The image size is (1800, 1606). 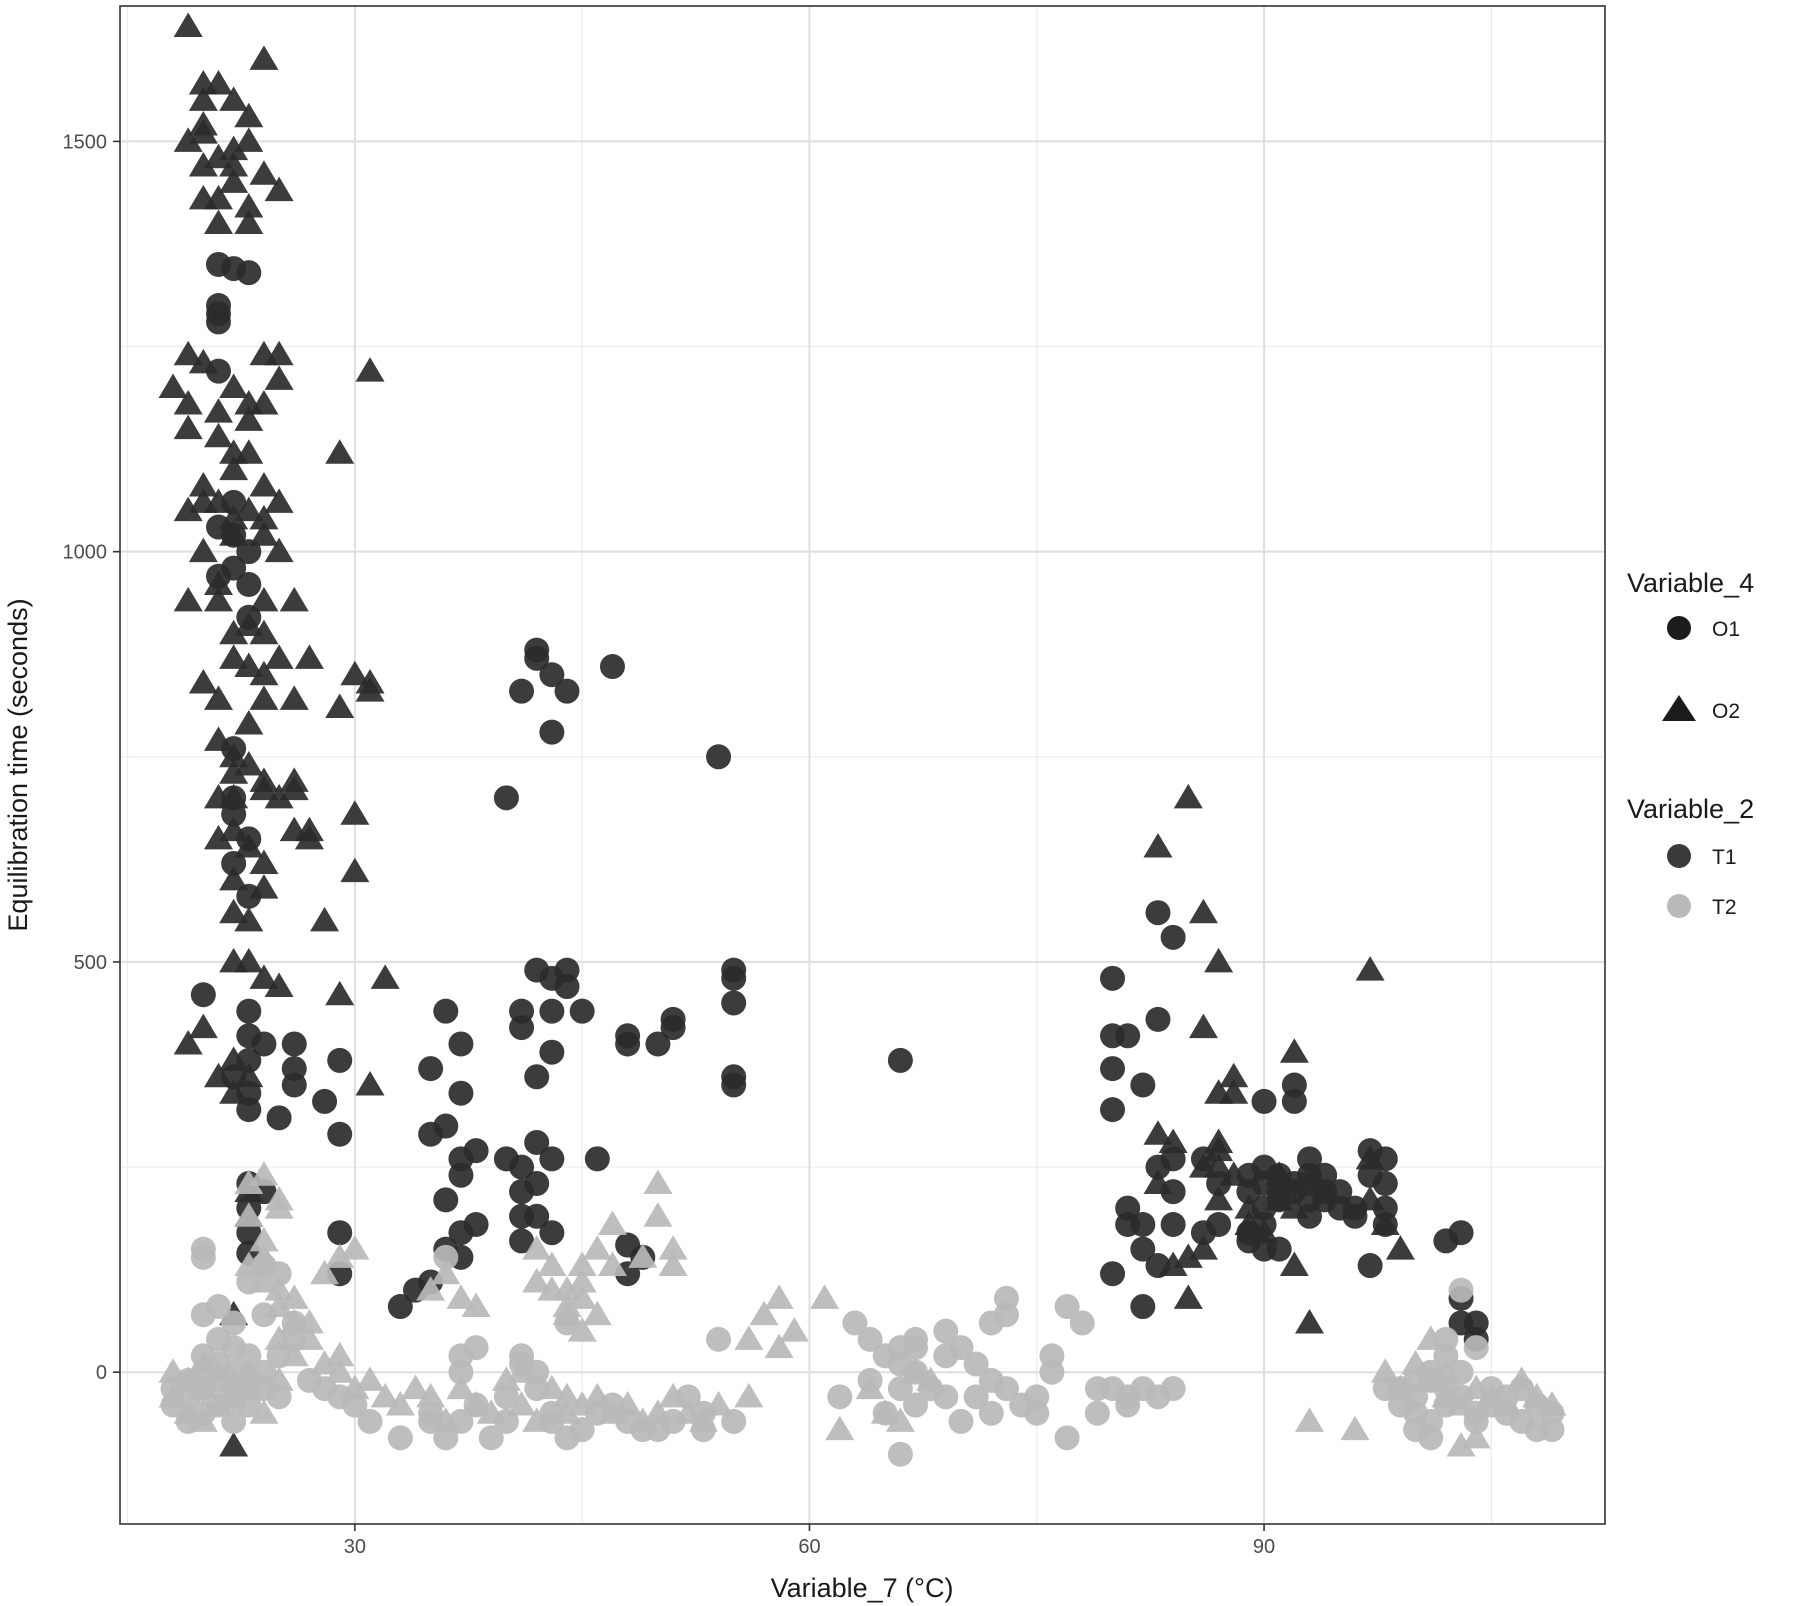 What do you see at coordinates (1679, 628) in the screenshot?
I see `legend-key-o1` at bounding box center [1679, 628].